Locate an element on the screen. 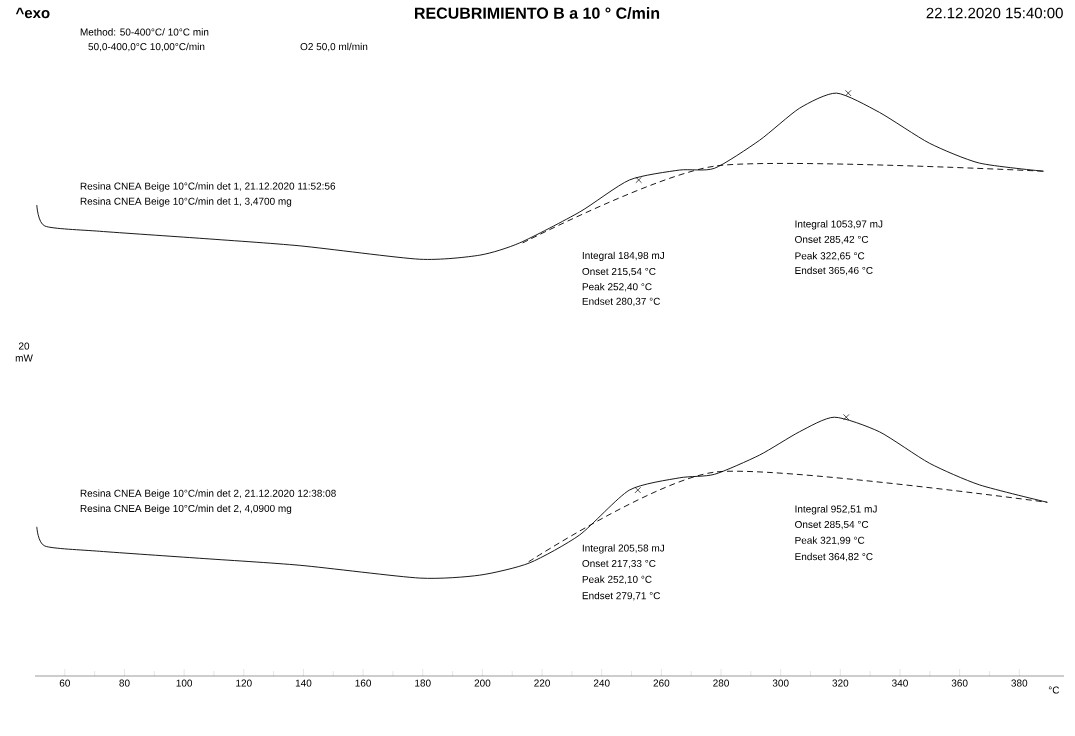 The image size is (1075, 736). annotation: Integral 184,98 mJ is located at coordinates (623, 256).